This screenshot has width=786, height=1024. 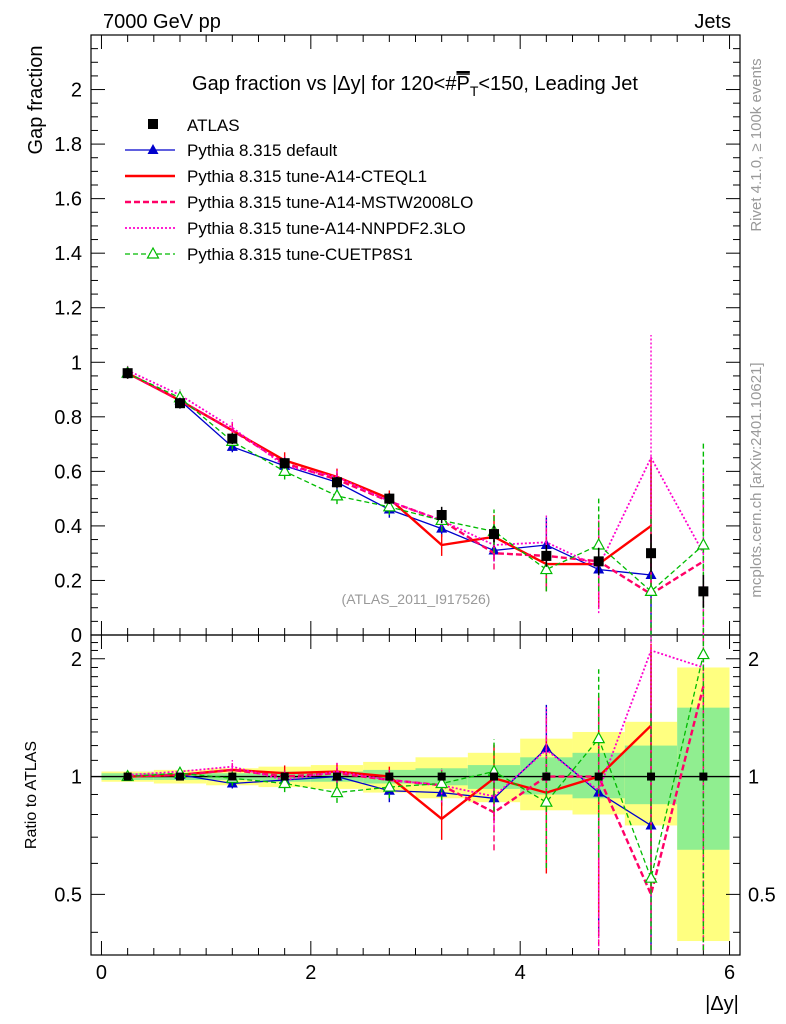 What do you see at coordinates (162, 22) in the screenshot?
I see `header-left: 7000 GeV pp` at bounding box center [162, 22].